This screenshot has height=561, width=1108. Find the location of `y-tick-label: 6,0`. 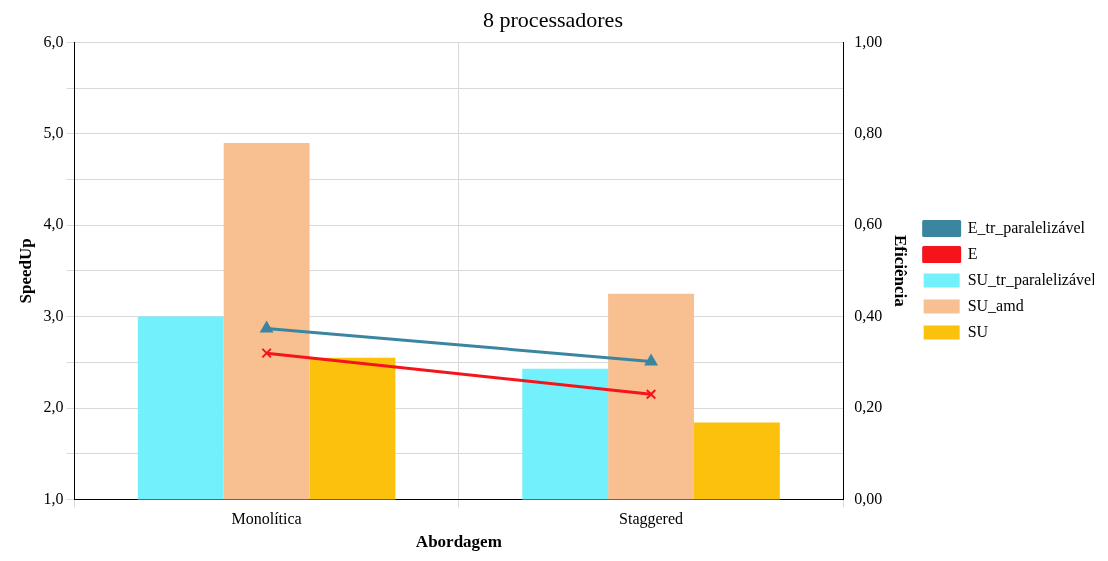

y-tick-label: 6,0 is located at coordinates (53, 41).